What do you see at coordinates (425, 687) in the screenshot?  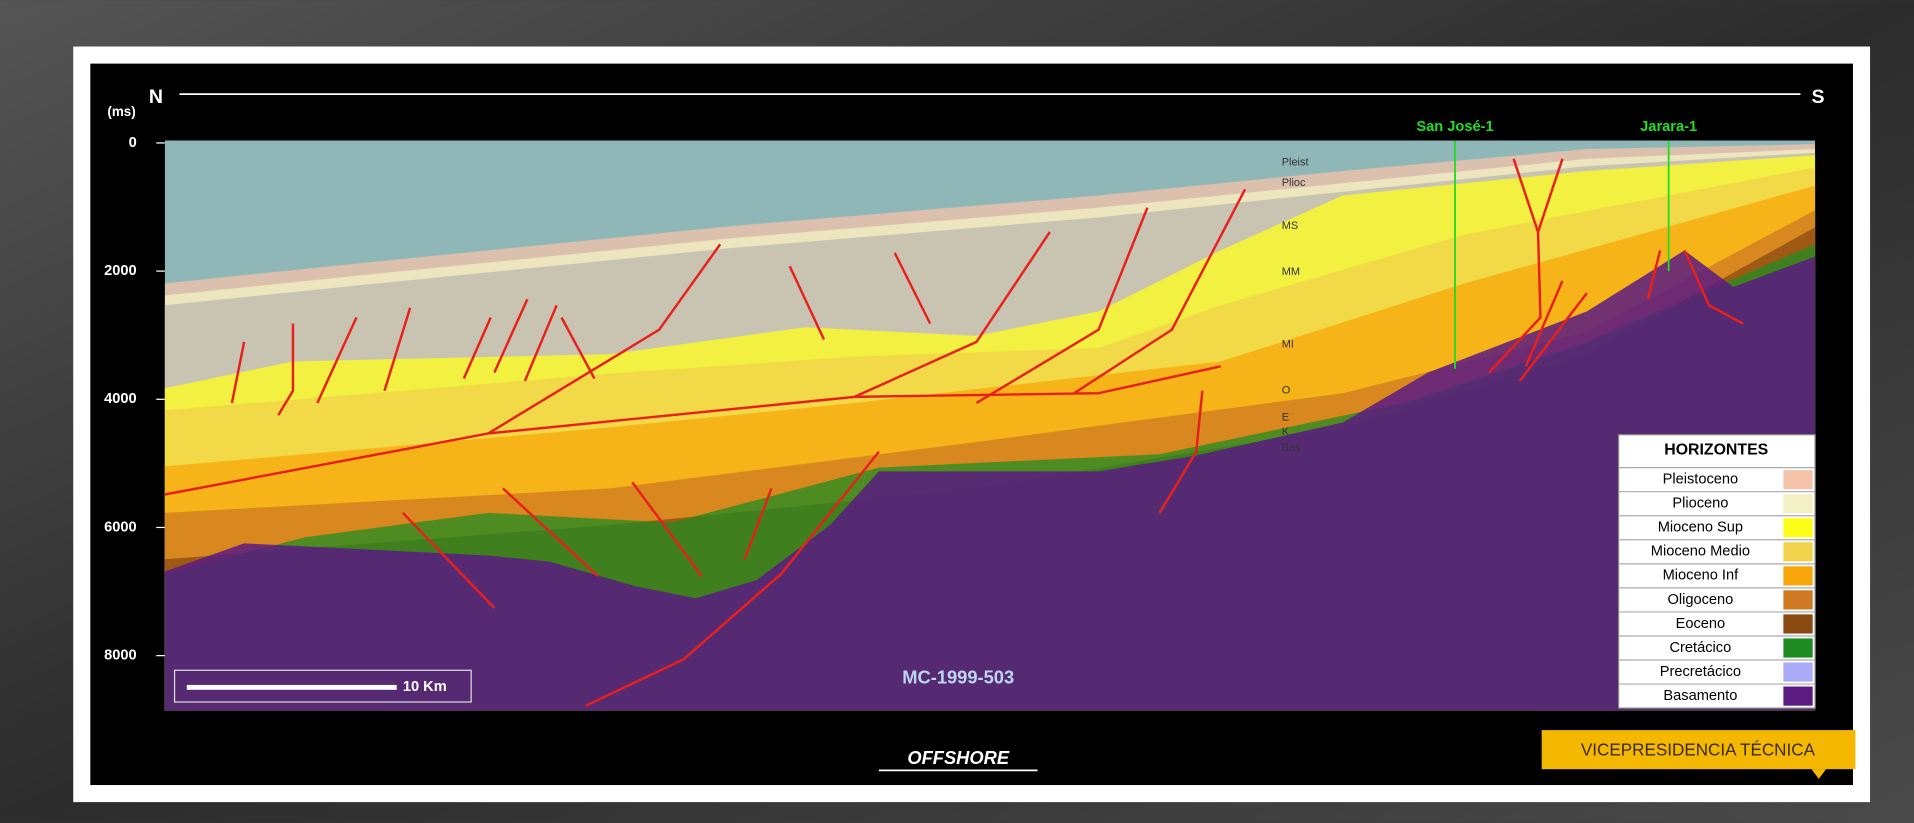 I see `scale-label: 10 Km` at bounding box center [425, 687].